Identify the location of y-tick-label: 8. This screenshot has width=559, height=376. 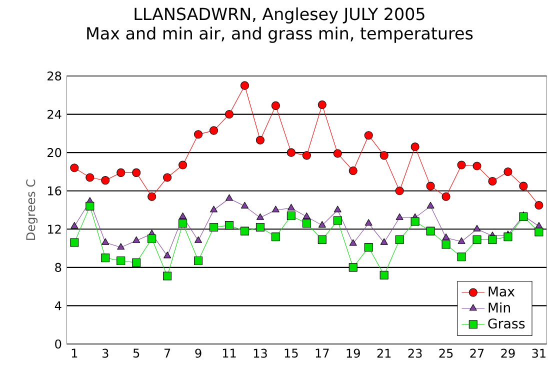
(58, 267).